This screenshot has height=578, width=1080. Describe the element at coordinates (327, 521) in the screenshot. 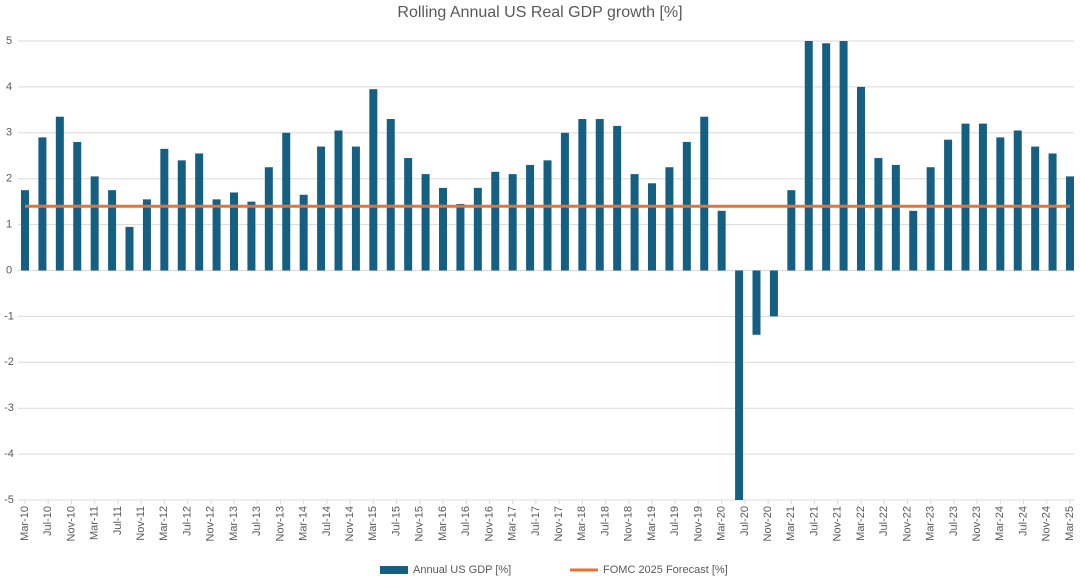

I see `x-tick-label: Jul-14` at that location.